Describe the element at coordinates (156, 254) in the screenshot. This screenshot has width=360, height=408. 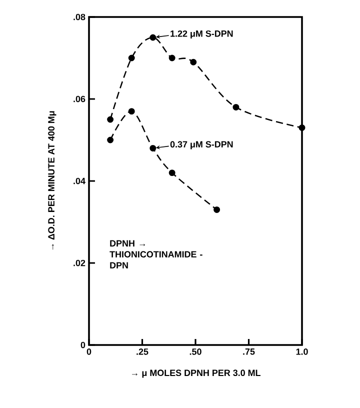
I see `annotation: DPNH → THIONICOTINAMIDE - DPN` at that location.